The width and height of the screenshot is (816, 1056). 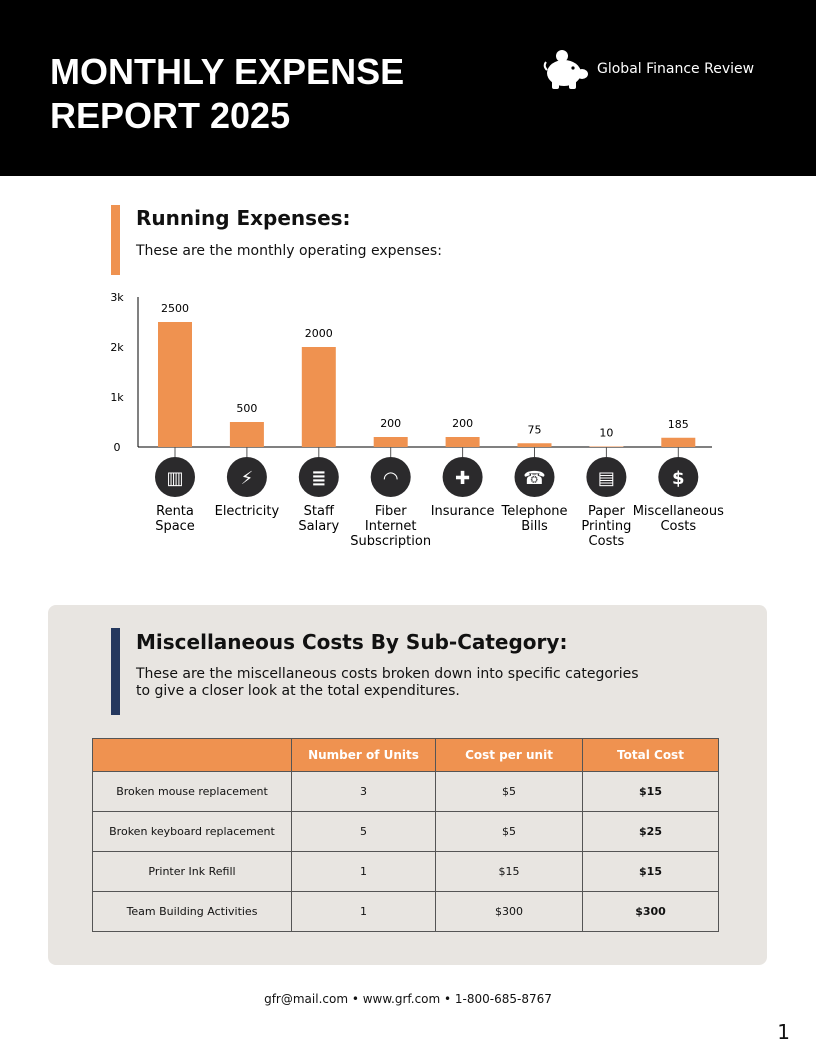 I want to click on category-label: Miscellaneous Costs, so click(x=678, y=519).